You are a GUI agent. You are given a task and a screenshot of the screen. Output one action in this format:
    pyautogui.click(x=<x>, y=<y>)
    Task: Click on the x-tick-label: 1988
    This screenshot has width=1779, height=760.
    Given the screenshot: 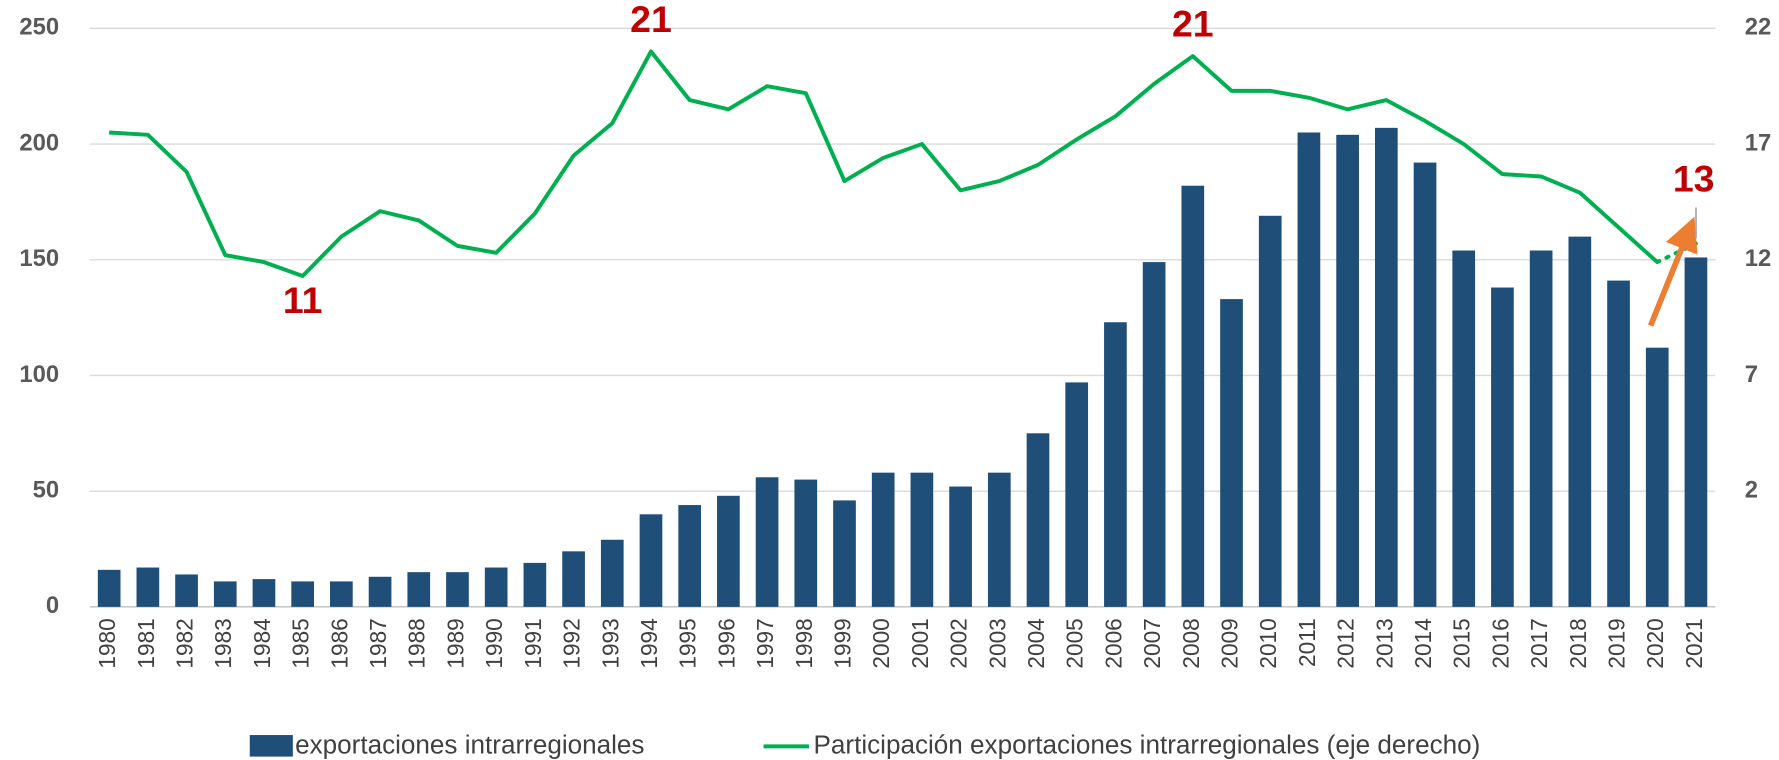 What is the action you would take?
    pyautogui.click(x=417, y=643)
    